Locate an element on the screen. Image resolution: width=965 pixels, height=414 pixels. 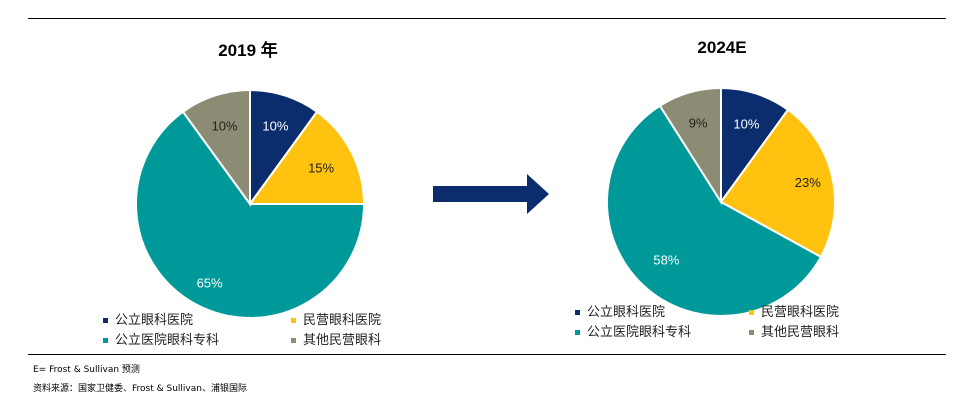
slice-data-label: 9% is located at coordinates (698, 123).